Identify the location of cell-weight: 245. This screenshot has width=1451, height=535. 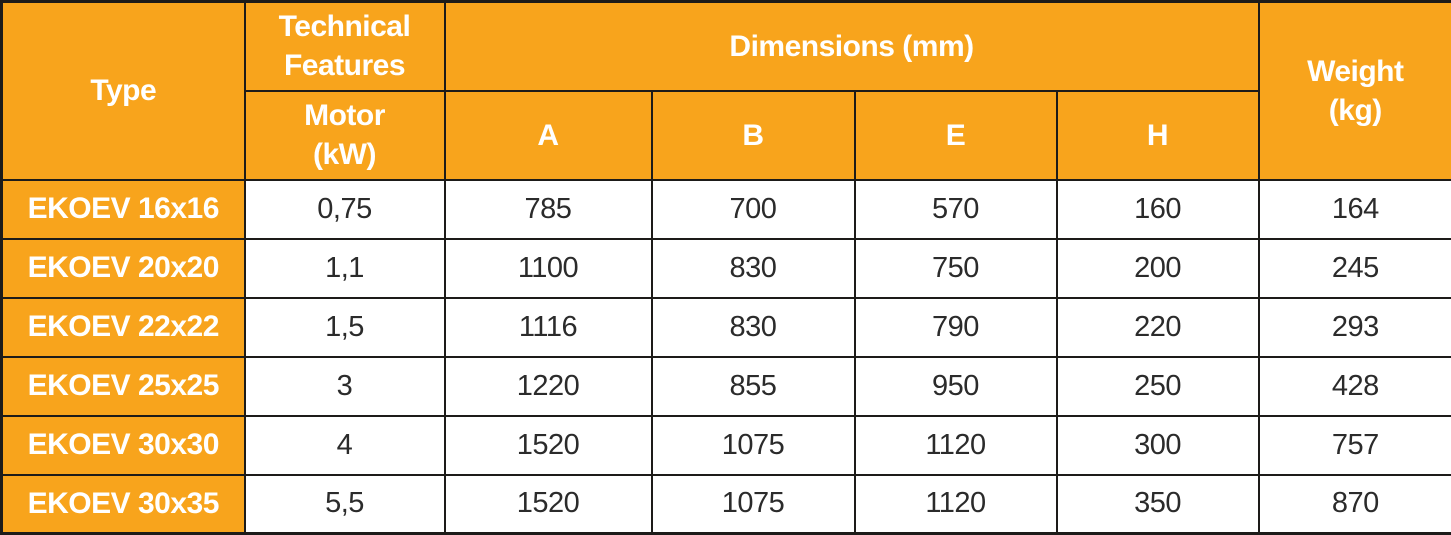
(1355, 268).